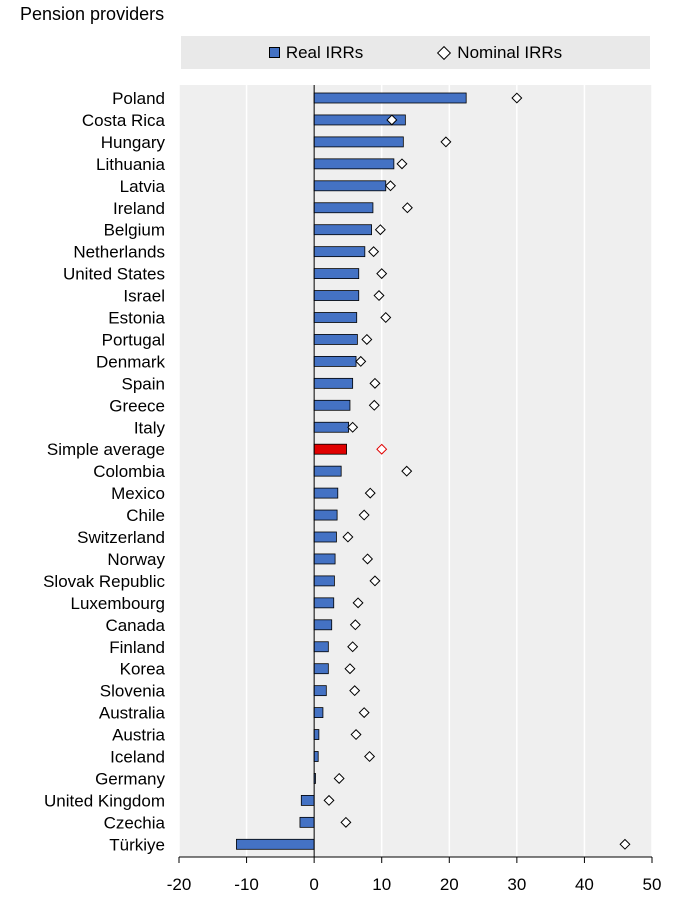 The height and width of the screenshot is (902, 678). I want to click on category-label: Italy, so click(150, 427).